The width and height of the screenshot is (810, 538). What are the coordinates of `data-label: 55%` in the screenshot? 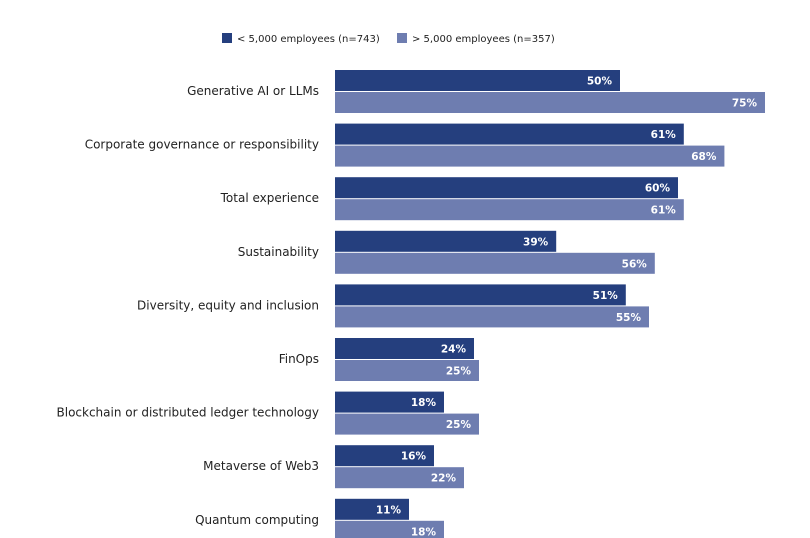 It's located at (629, 318).